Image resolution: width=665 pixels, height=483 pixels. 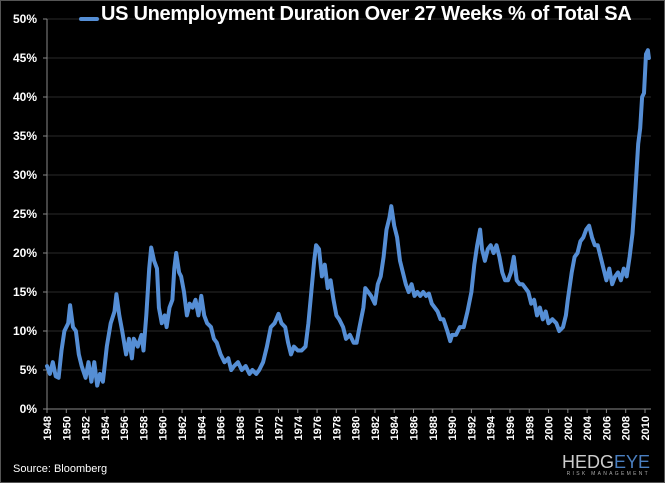 What do you see at coordinates (646, 428) in the screenshot?
I see `x-tick-label: 2010` at bounding box center [646, 428].